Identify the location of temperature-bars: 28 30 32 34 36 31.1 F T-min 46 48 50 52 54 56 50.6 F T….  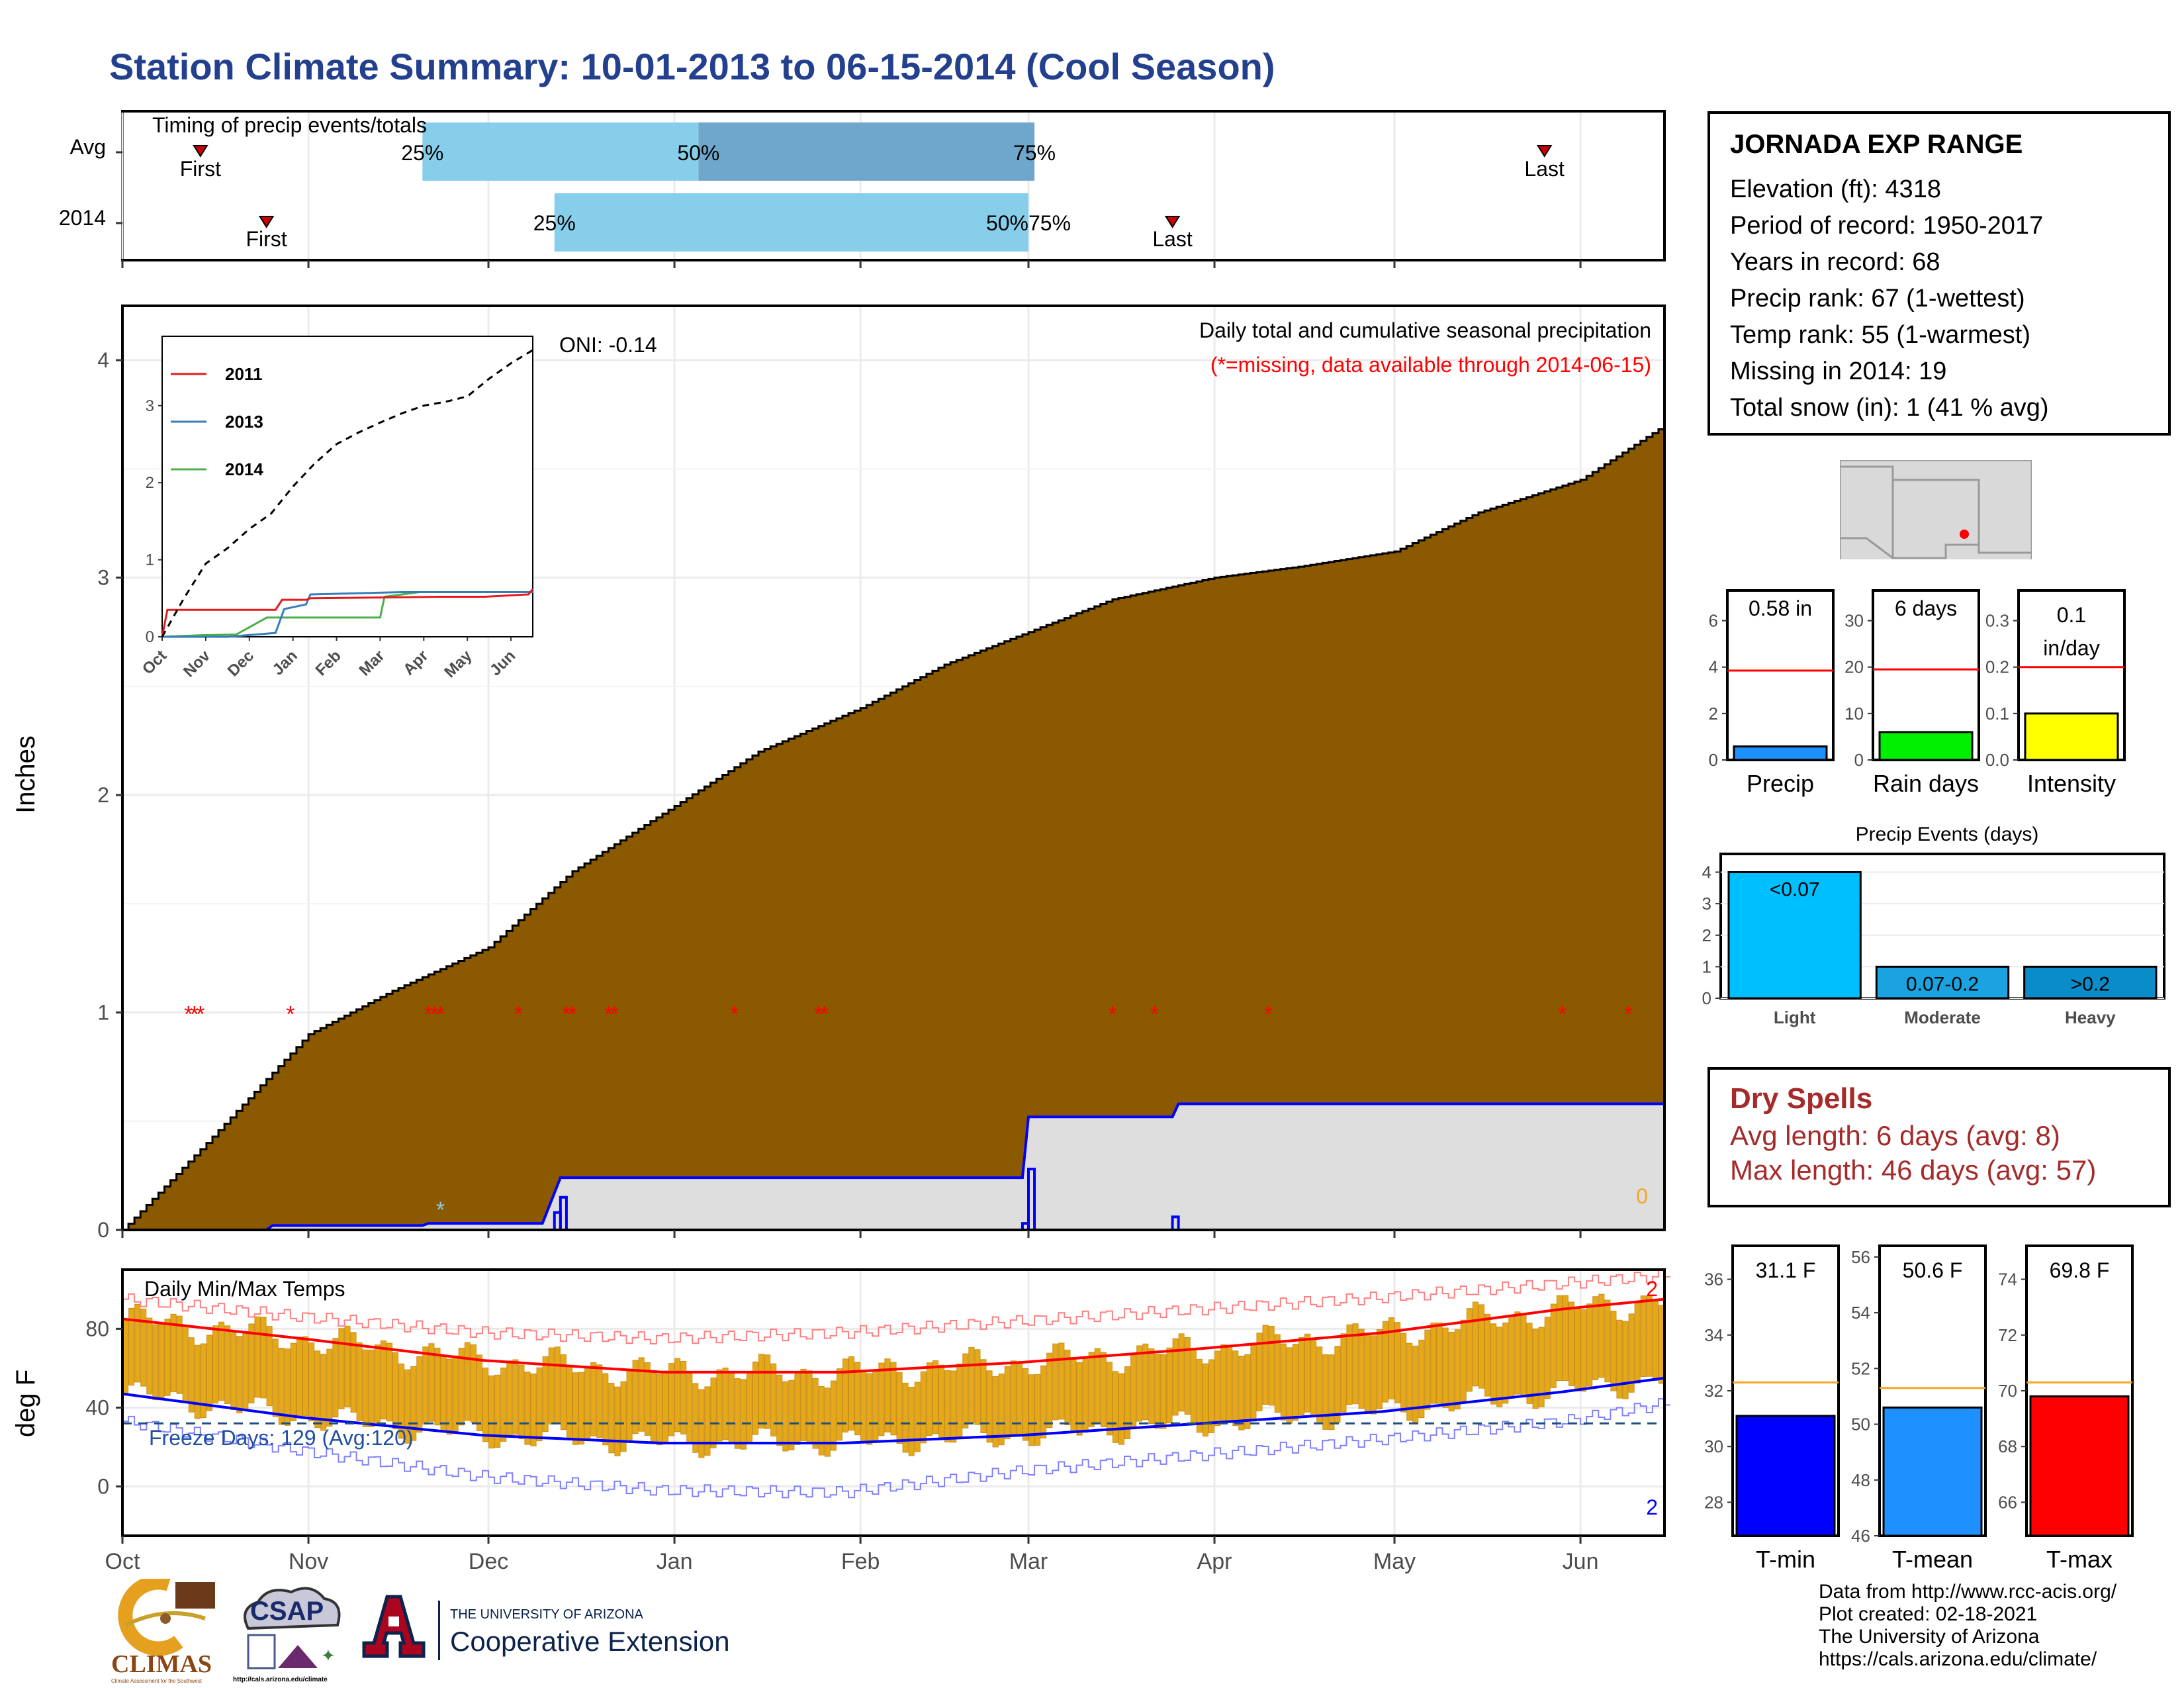
(1919, 1408).